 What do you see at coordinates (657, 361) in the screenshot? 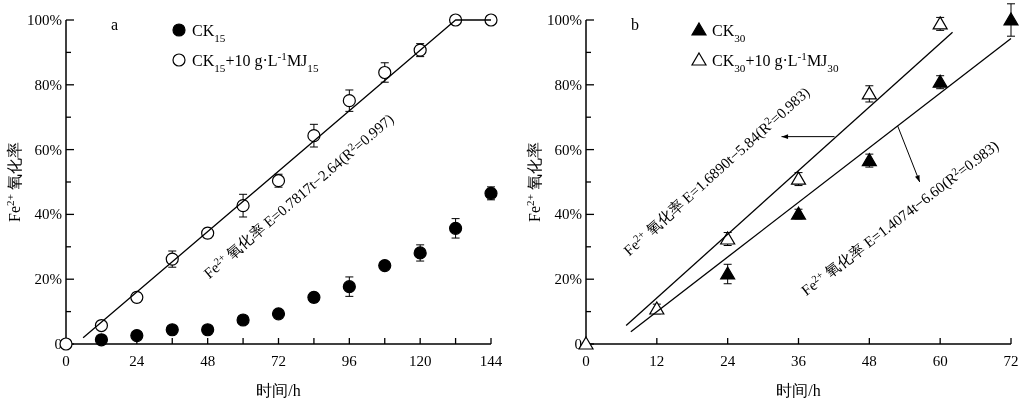
I see `x-tick-label: 12` at bounding box center [657, 361].